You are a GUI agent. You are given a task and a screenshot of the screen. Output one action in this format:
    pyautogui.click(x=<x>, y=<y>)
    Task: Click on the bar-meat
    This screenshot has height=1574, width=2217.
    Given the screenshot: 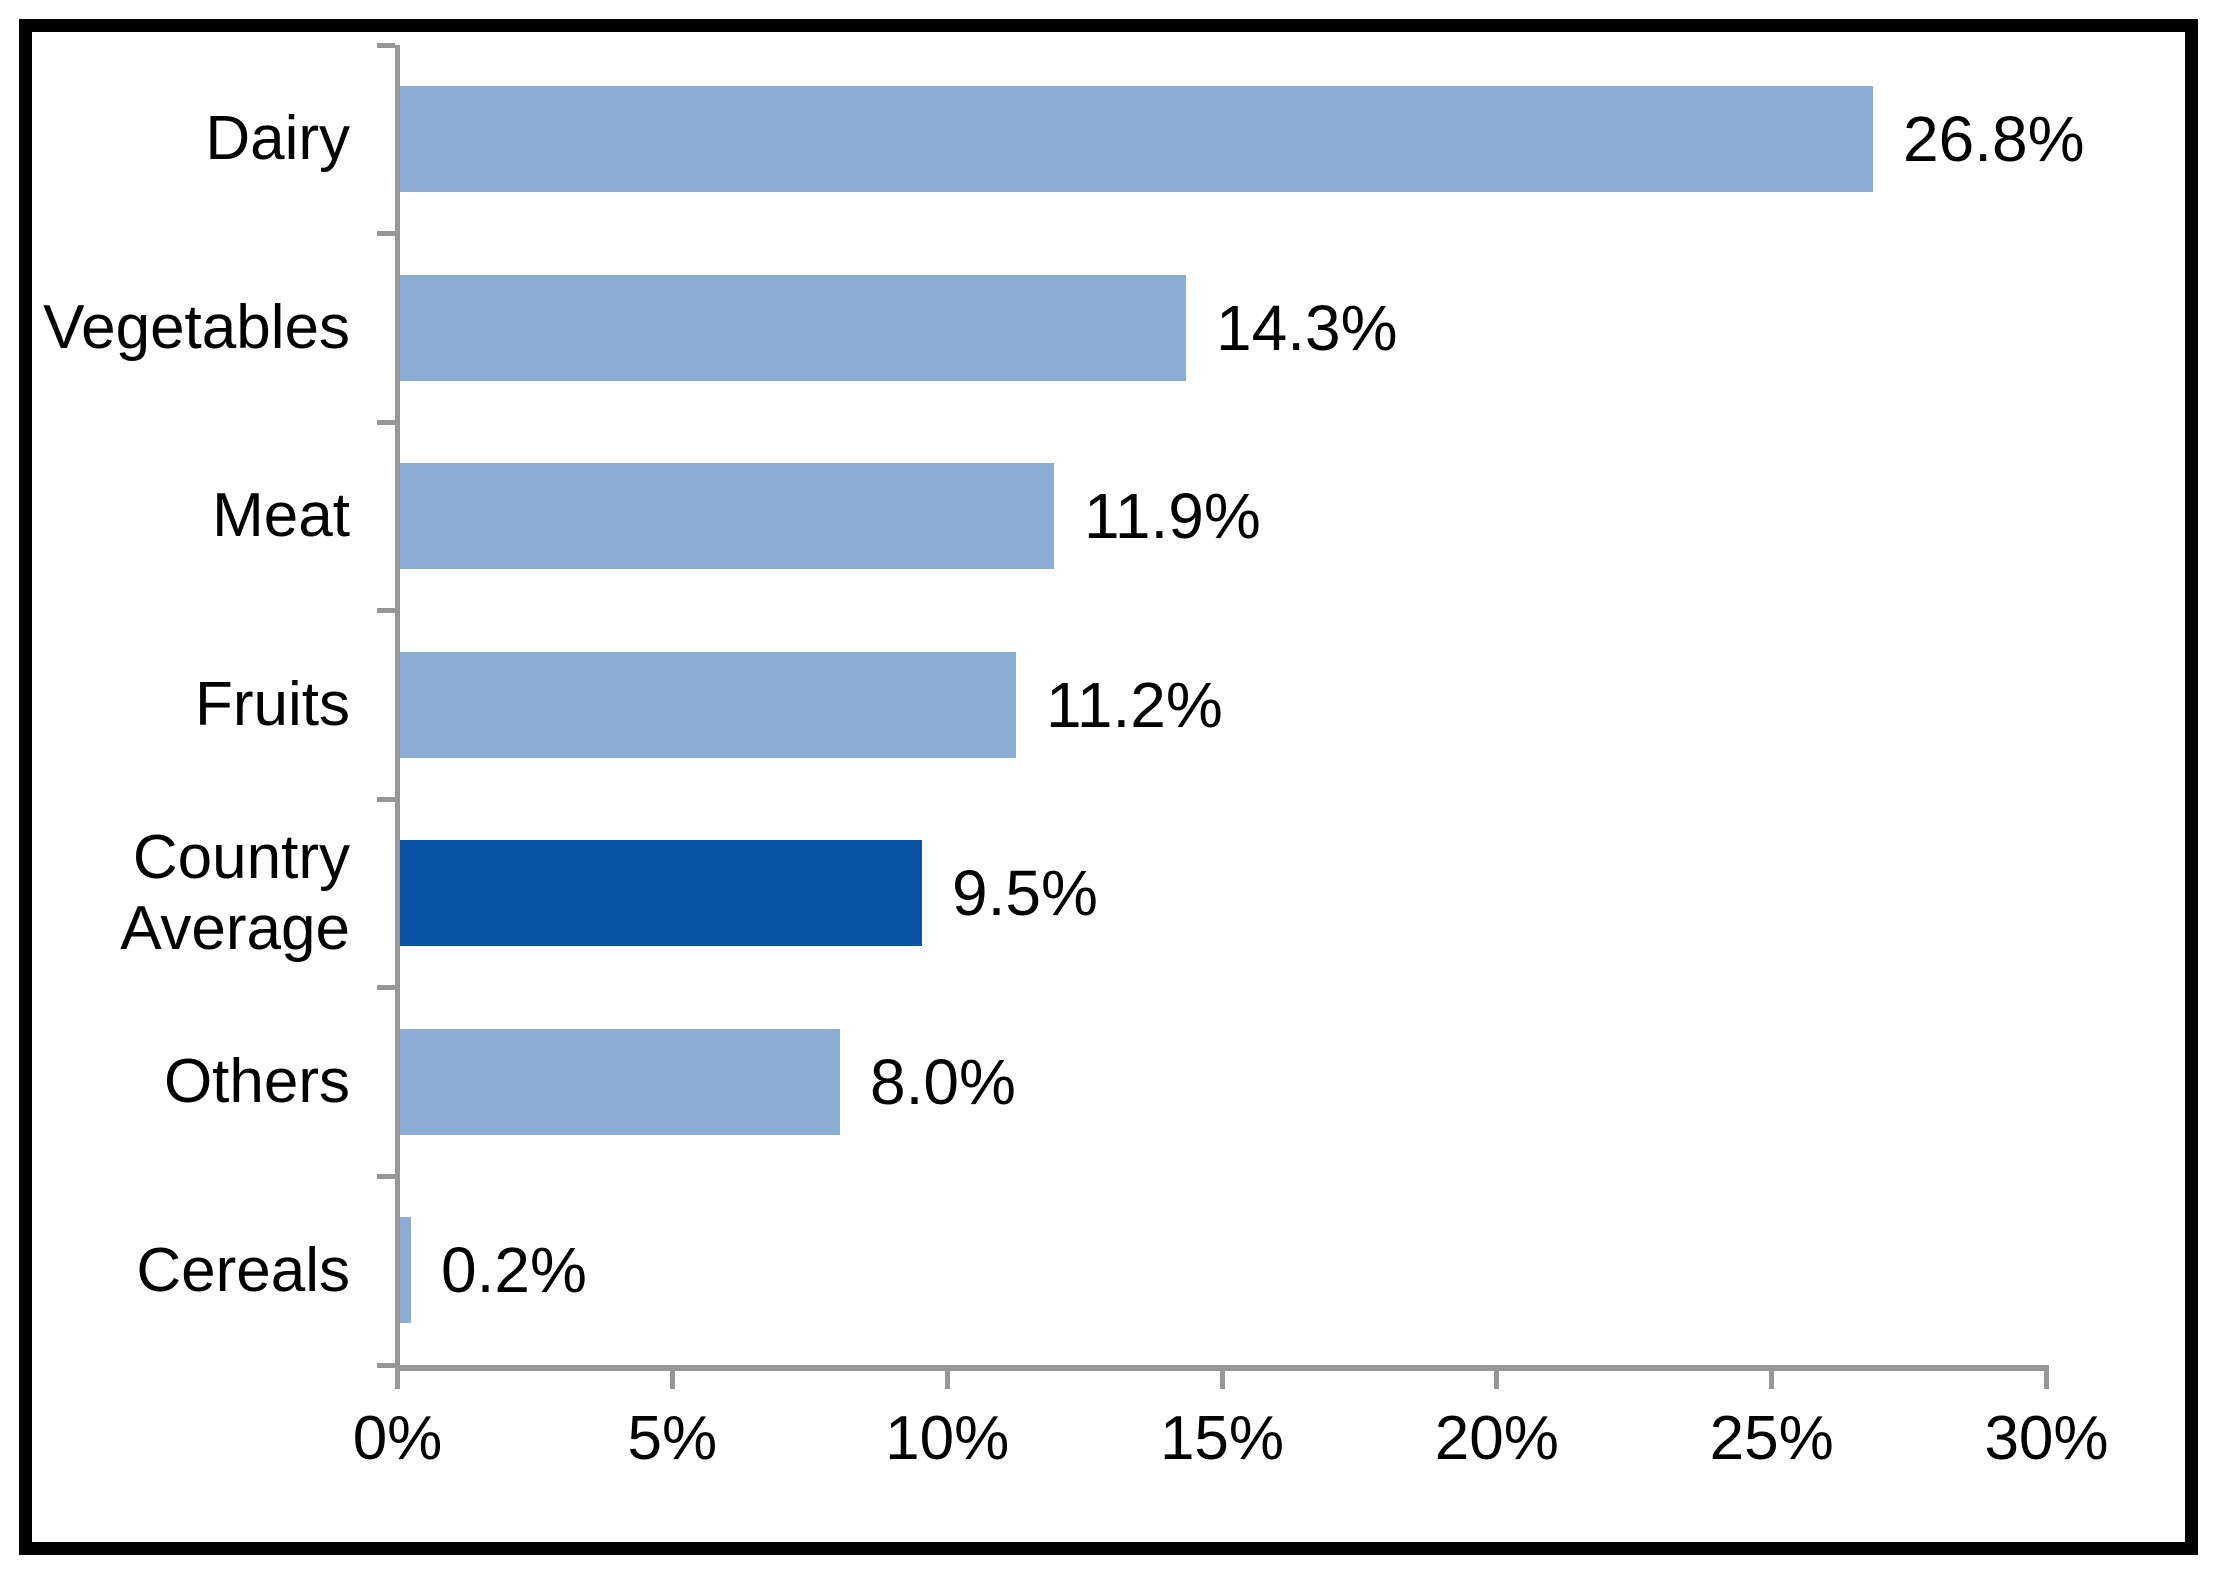 What is the action you would take?
    pyautogui.click(x=727, y=516)
    